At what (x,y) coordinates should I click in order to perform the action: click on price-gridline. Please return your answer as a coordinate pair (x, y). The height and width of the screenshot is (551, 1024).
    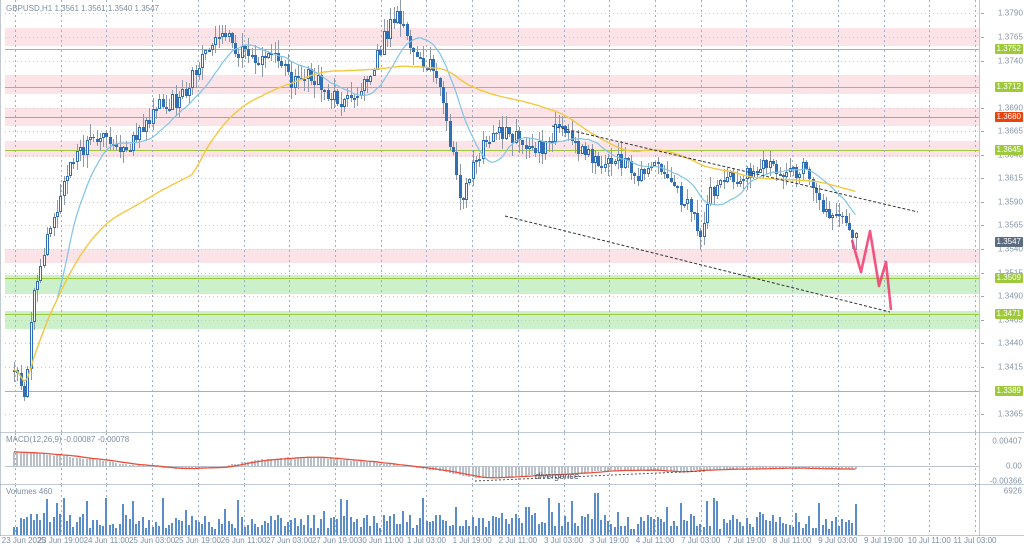
    Looking at the image, I should click on (492, 37).